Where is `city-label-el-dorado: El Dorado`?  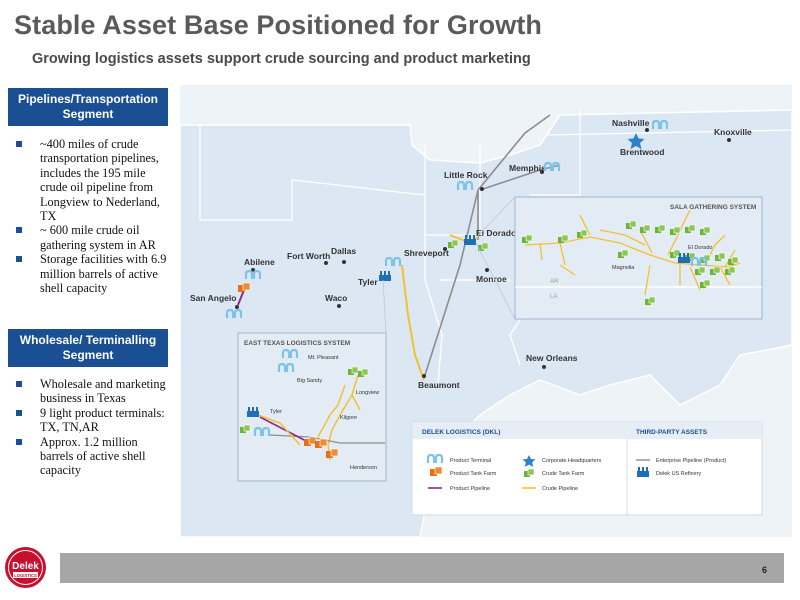
city-label-el-dorado: El Dorado is located at coordinates (496, 233).